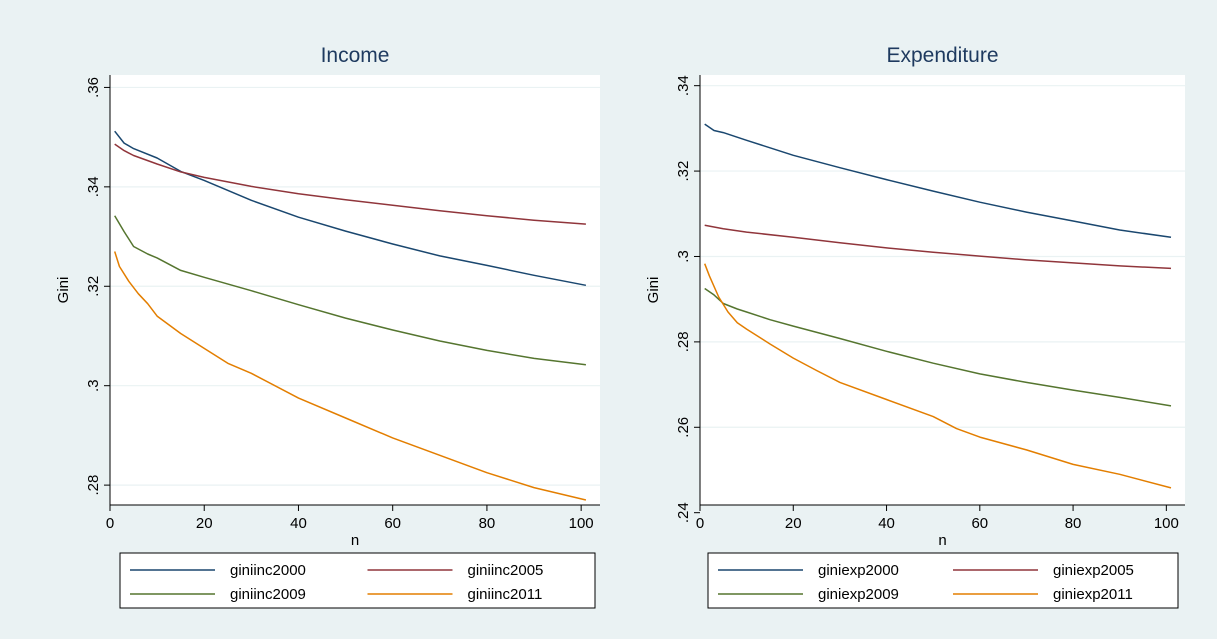  I want to click on legend-label: giniexp2009, so click(858, 594).